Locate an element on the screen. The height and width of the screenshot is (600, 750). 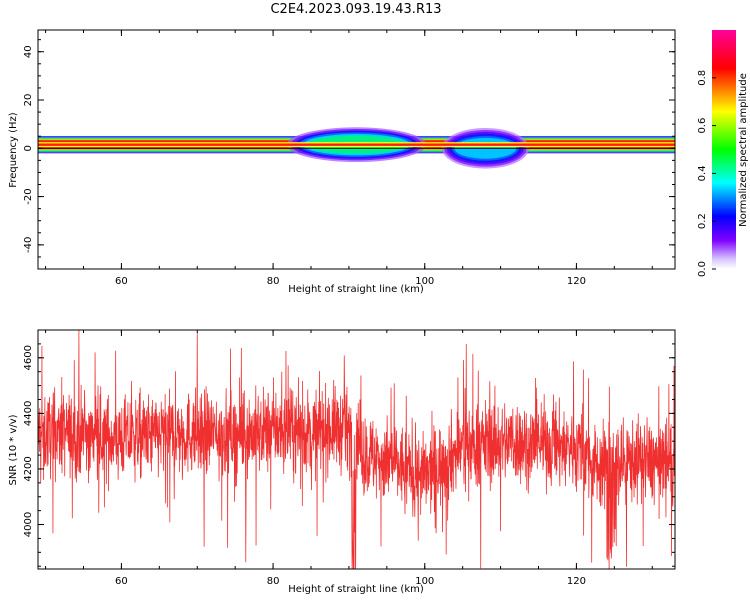
figure-title: C2E4.2023.093.19.43.R13 is located at coordinates (356, 9).